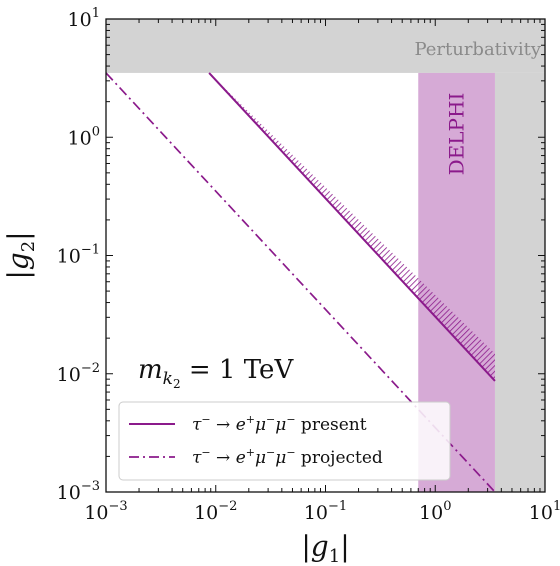 The image size is (560, 566). I want to click on legend-label-present: τ− → e+μ−μ− present, so click(279, 424).